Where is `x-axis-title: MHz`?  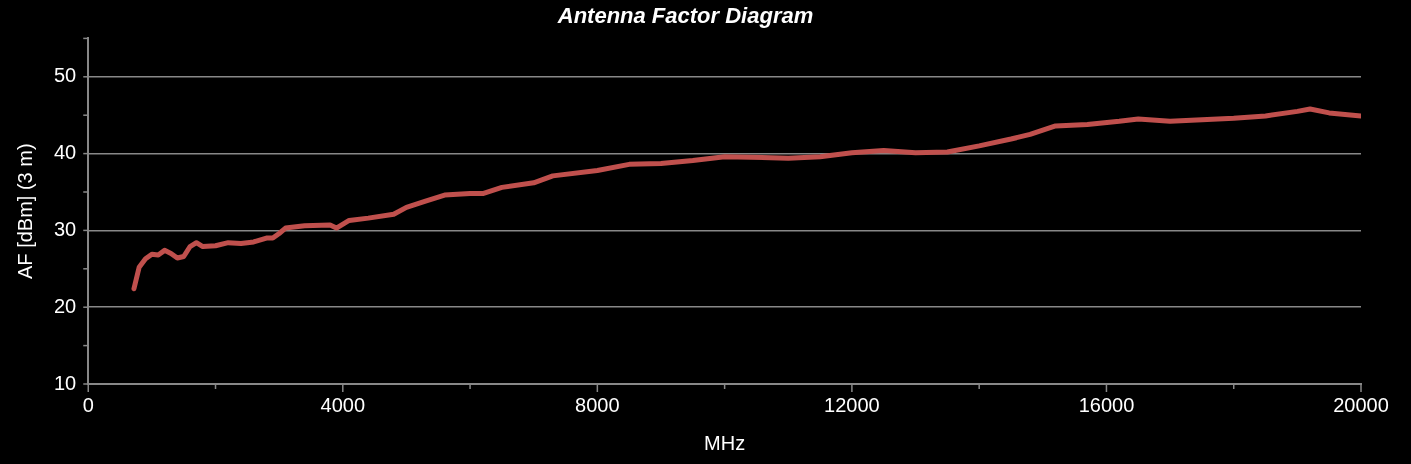 x-axis-title: MHz is located at coordinates (725, 442).